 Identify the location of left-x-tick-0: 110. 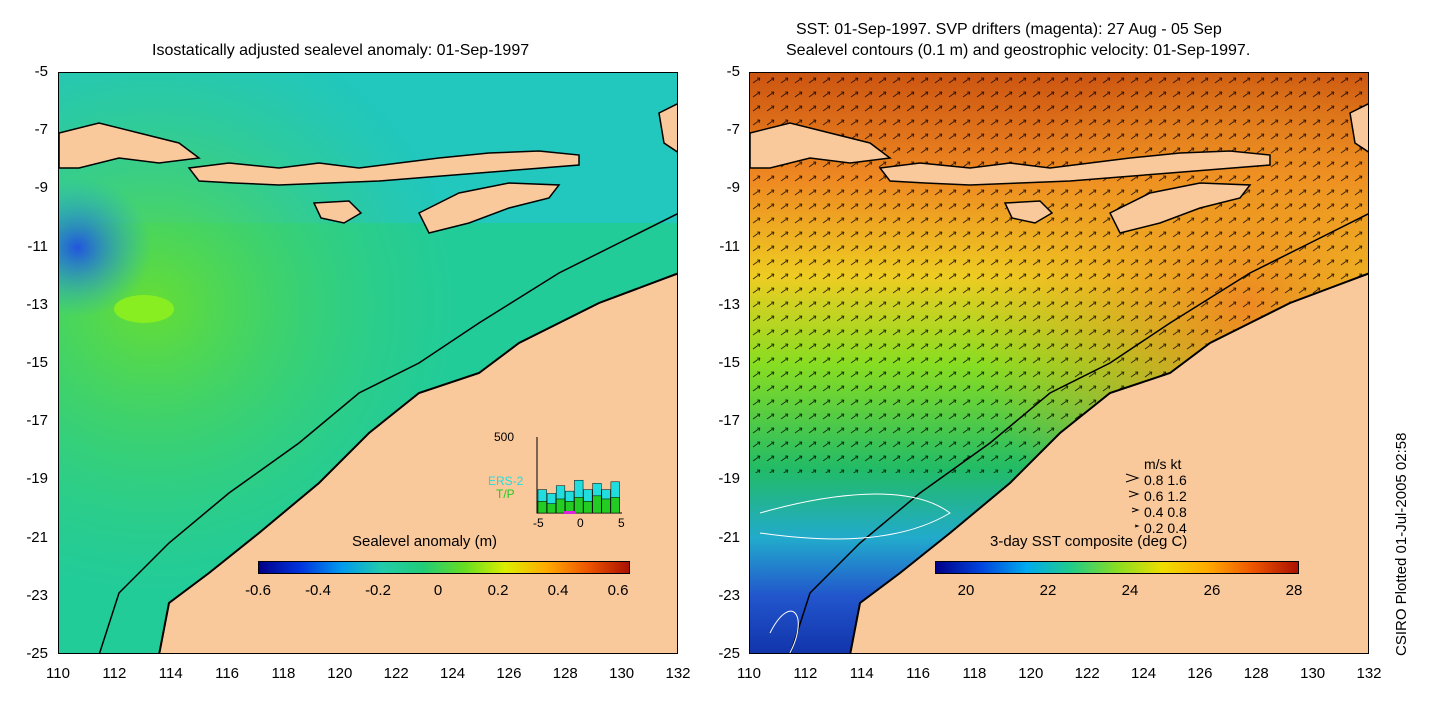
(58, 673).